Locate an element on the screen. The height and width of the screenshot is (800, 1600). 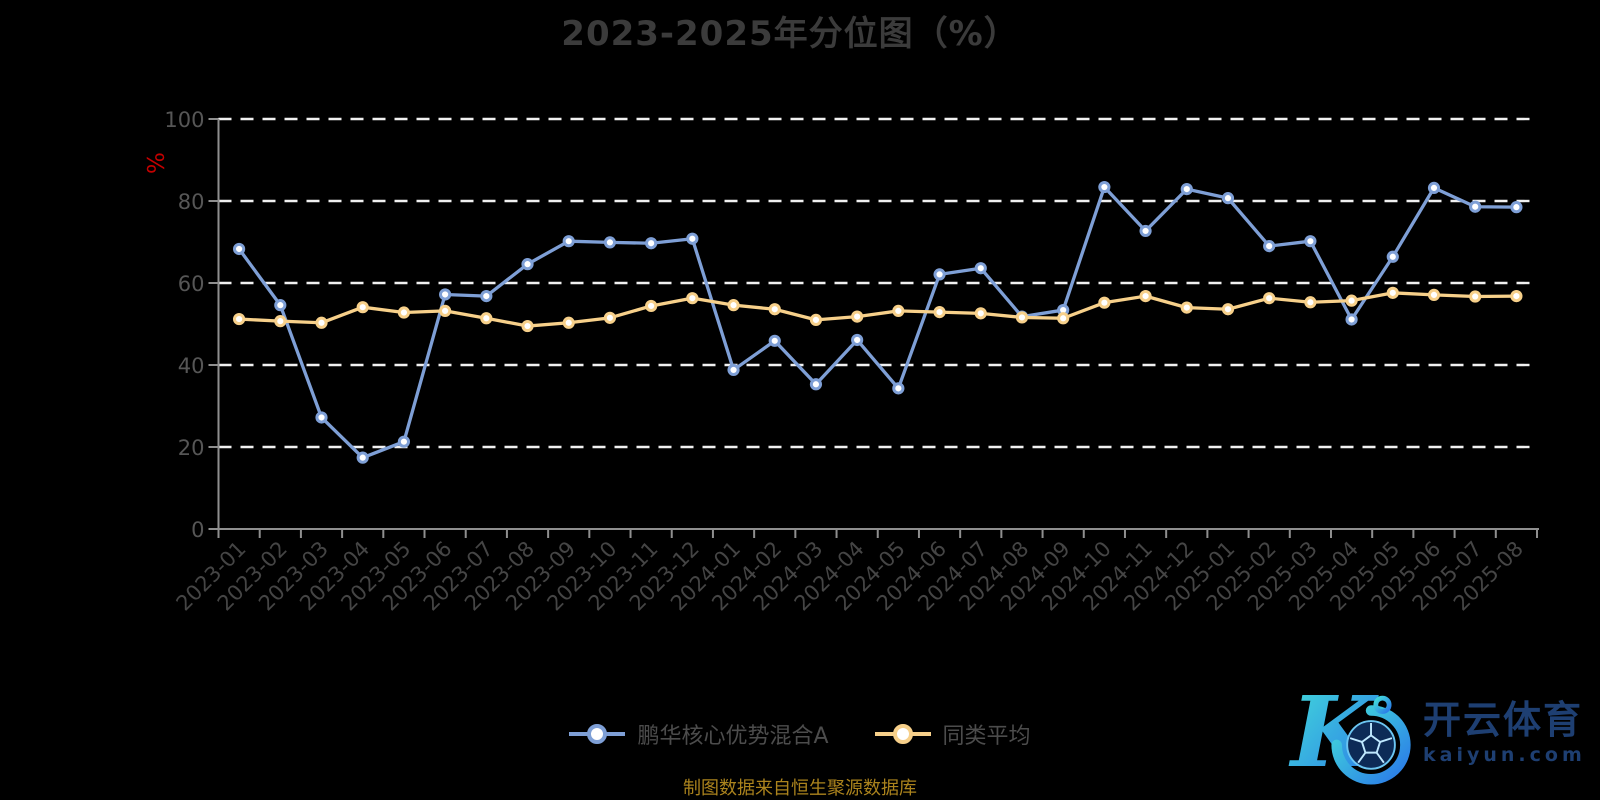
legend-marker-fund is located at coordinates (597, 734).